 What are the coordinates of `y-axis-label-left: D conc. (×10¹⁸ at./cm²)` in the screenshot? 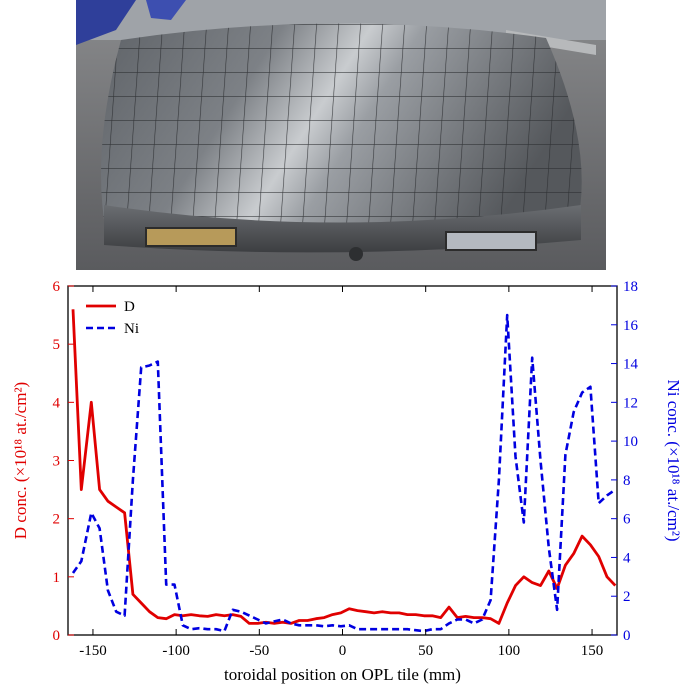 It's located at (20, 460).